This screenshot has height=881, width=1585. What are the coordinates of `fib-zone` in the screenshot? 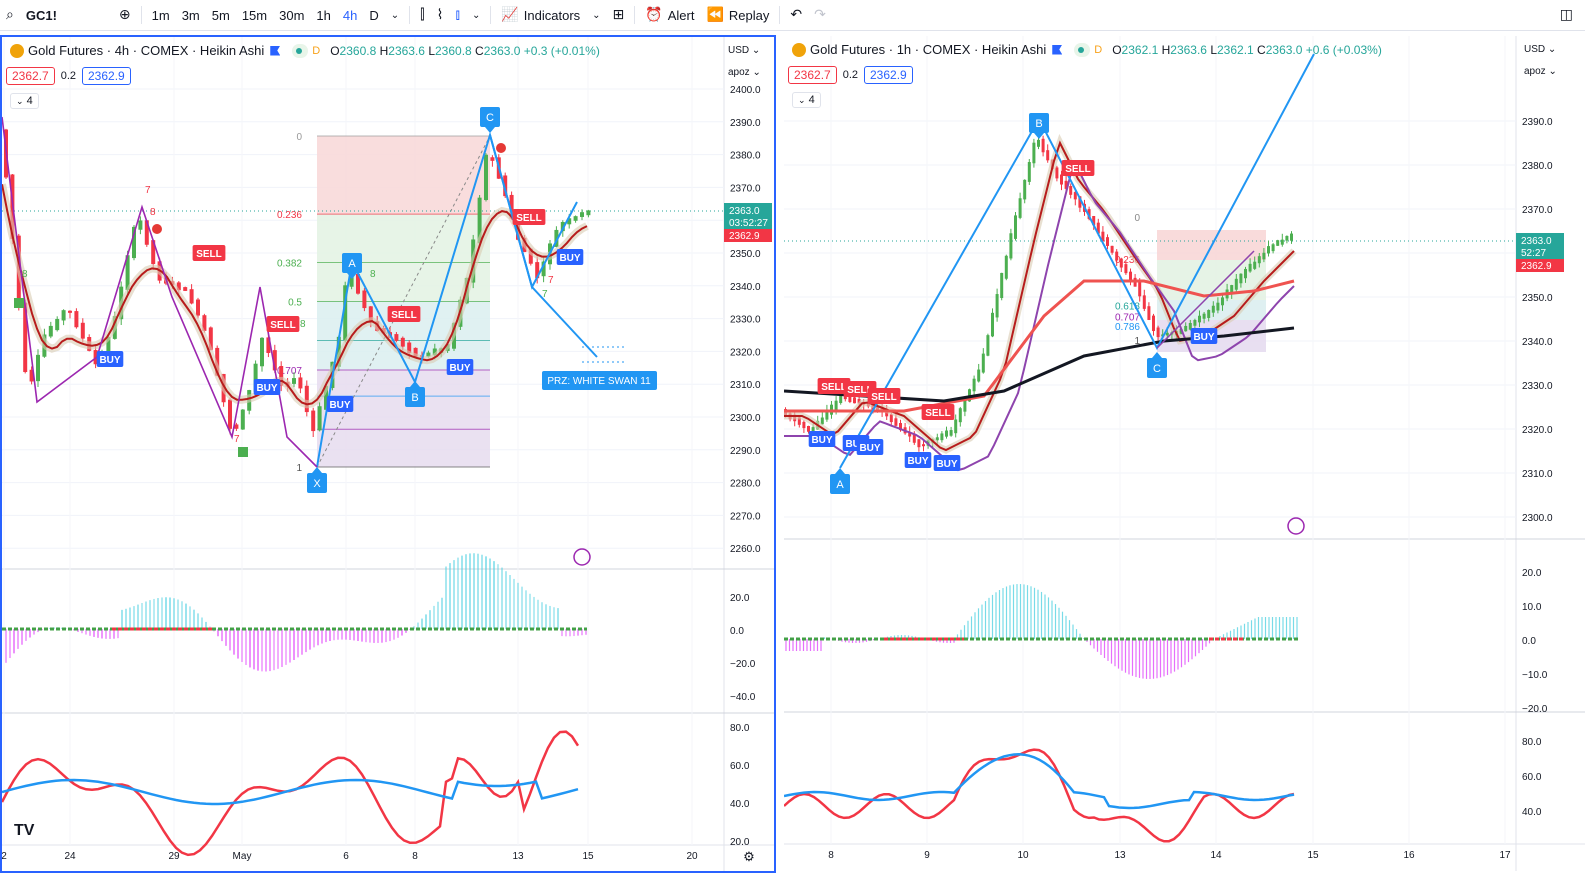 It's located at (403, 175).